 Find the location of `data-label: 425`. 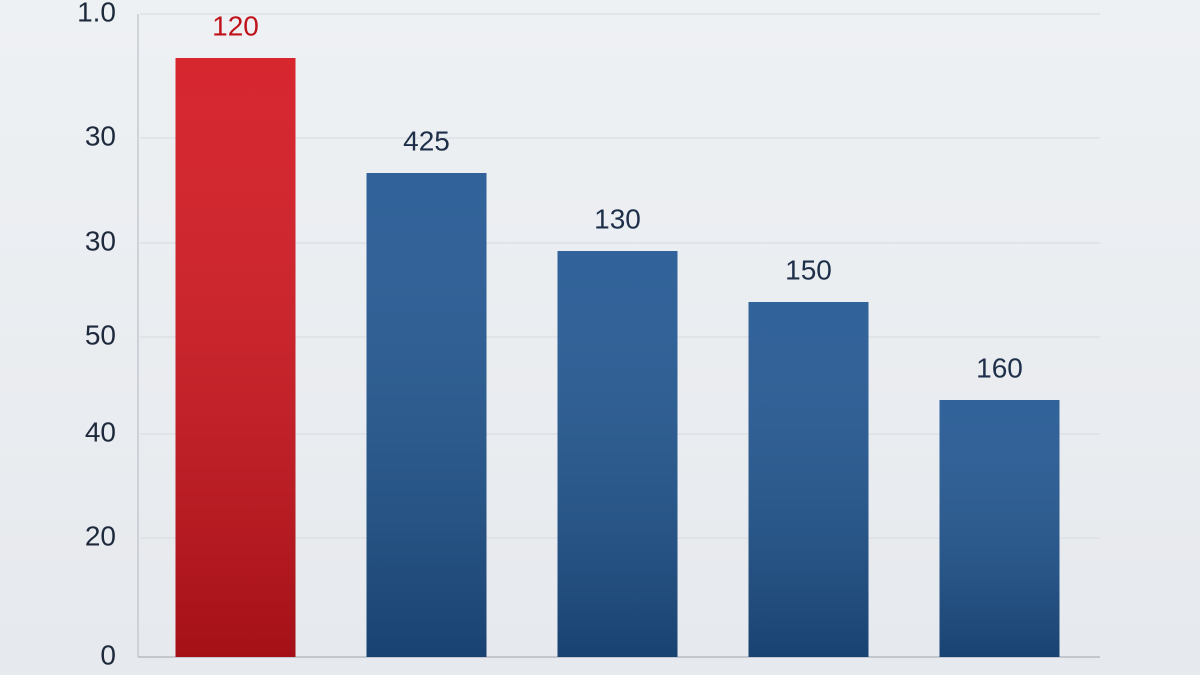

data-label: 425 is located at coordinates (426, 140).